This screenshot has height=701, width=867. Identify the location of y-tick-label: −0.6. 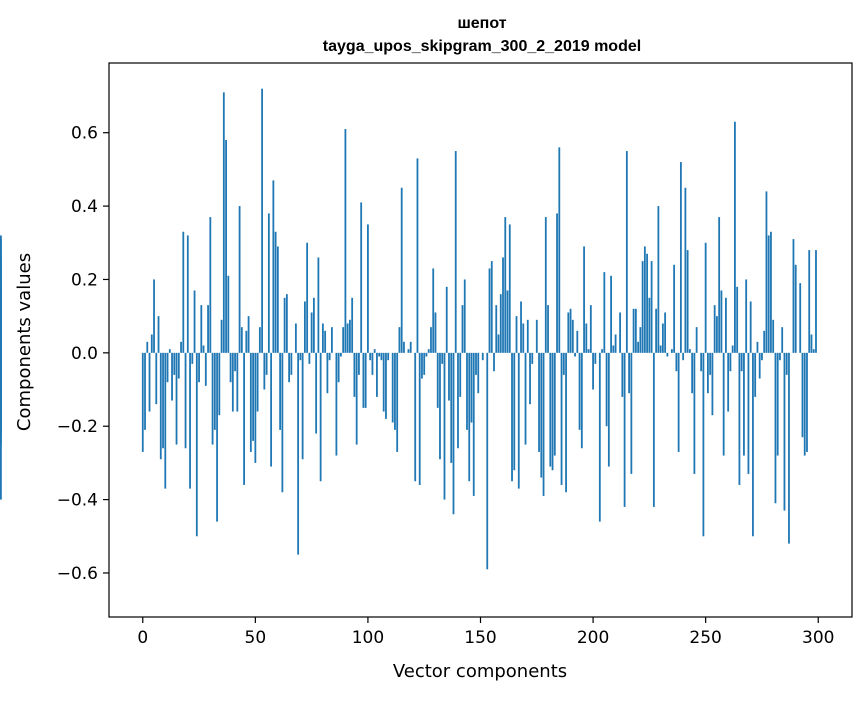
(77, 574).